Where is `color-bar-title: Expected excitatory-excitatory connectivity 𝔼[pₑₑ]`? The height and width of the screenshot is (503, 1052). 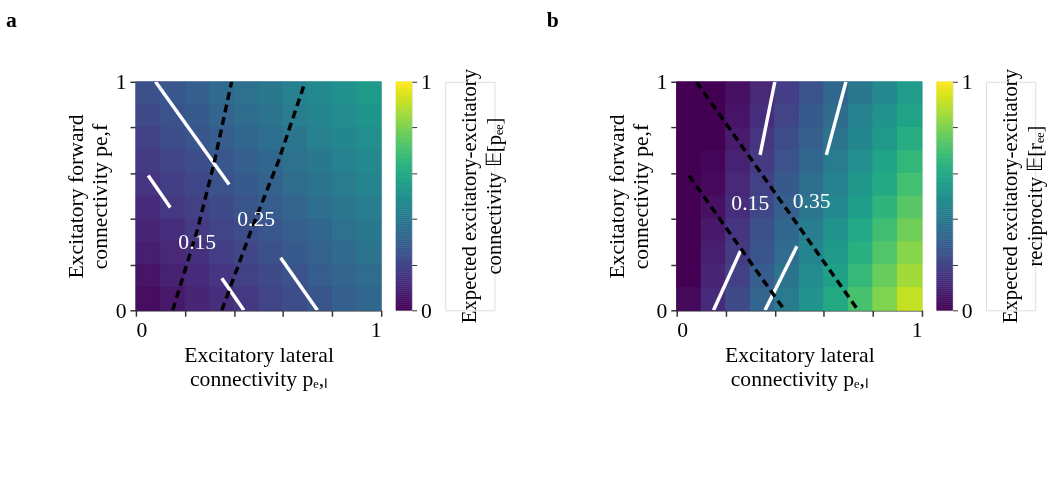
color-bar-title: Expected excitatory-excitatory connectivity 𝔼[pₑₑ] is located at coordinates (482, 196).